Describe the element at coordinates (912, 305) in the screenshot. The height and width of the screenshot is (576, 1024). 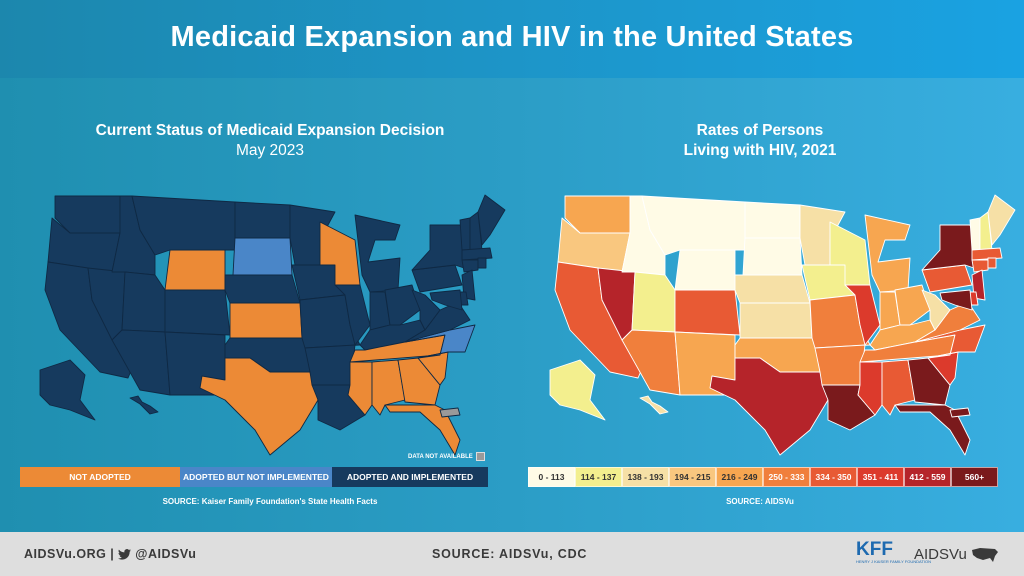
I see `hiv-state-oh` at that location.